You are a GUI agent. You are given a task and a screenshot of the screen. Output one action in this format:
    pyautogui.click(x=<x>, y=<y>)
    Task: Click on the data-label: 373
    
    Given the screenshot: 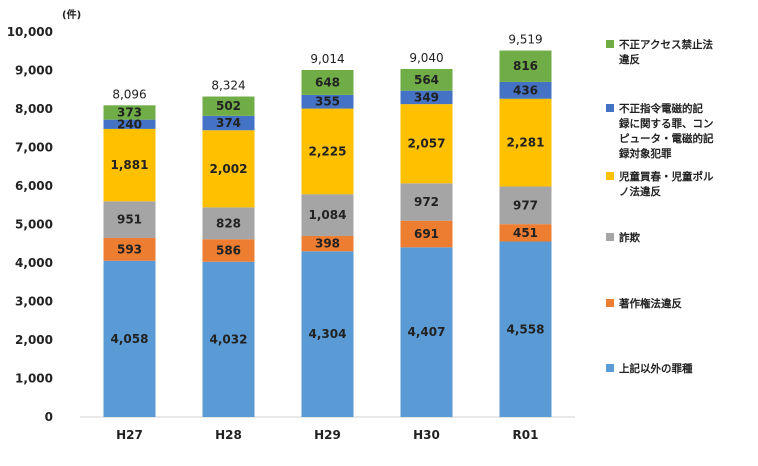 What is the action you would take?
    pyautogui.click(x=129, y=112)
    